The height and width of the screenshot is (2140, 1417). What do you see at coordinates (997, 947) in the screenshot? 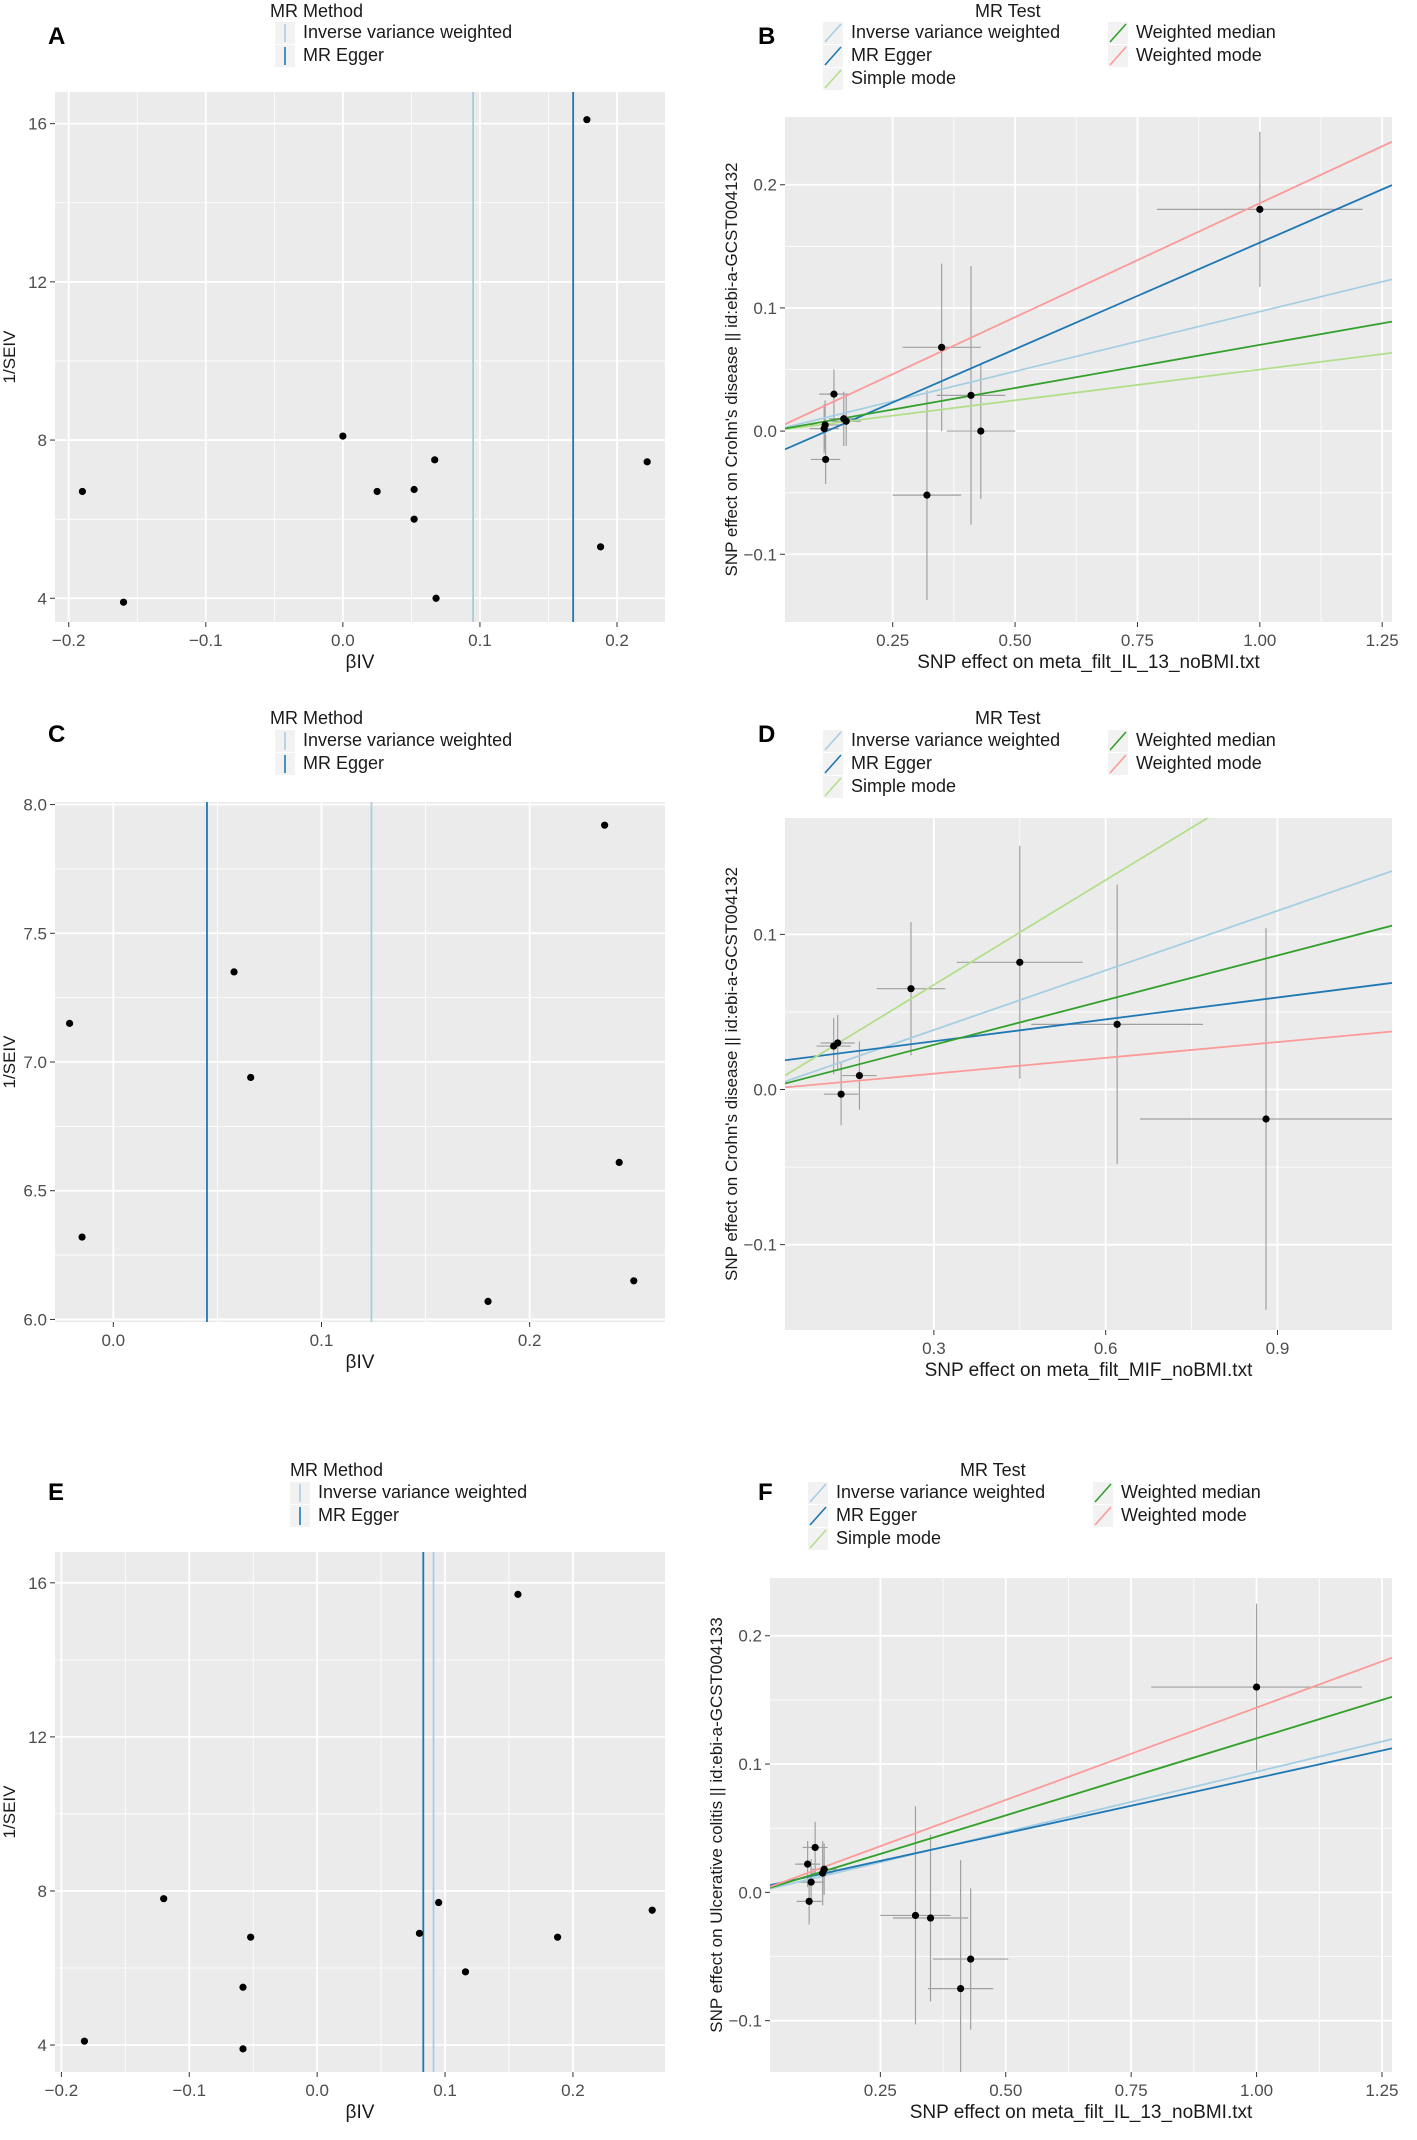
I see `regression-line-simple_mode` at bounding box center [997, 947].